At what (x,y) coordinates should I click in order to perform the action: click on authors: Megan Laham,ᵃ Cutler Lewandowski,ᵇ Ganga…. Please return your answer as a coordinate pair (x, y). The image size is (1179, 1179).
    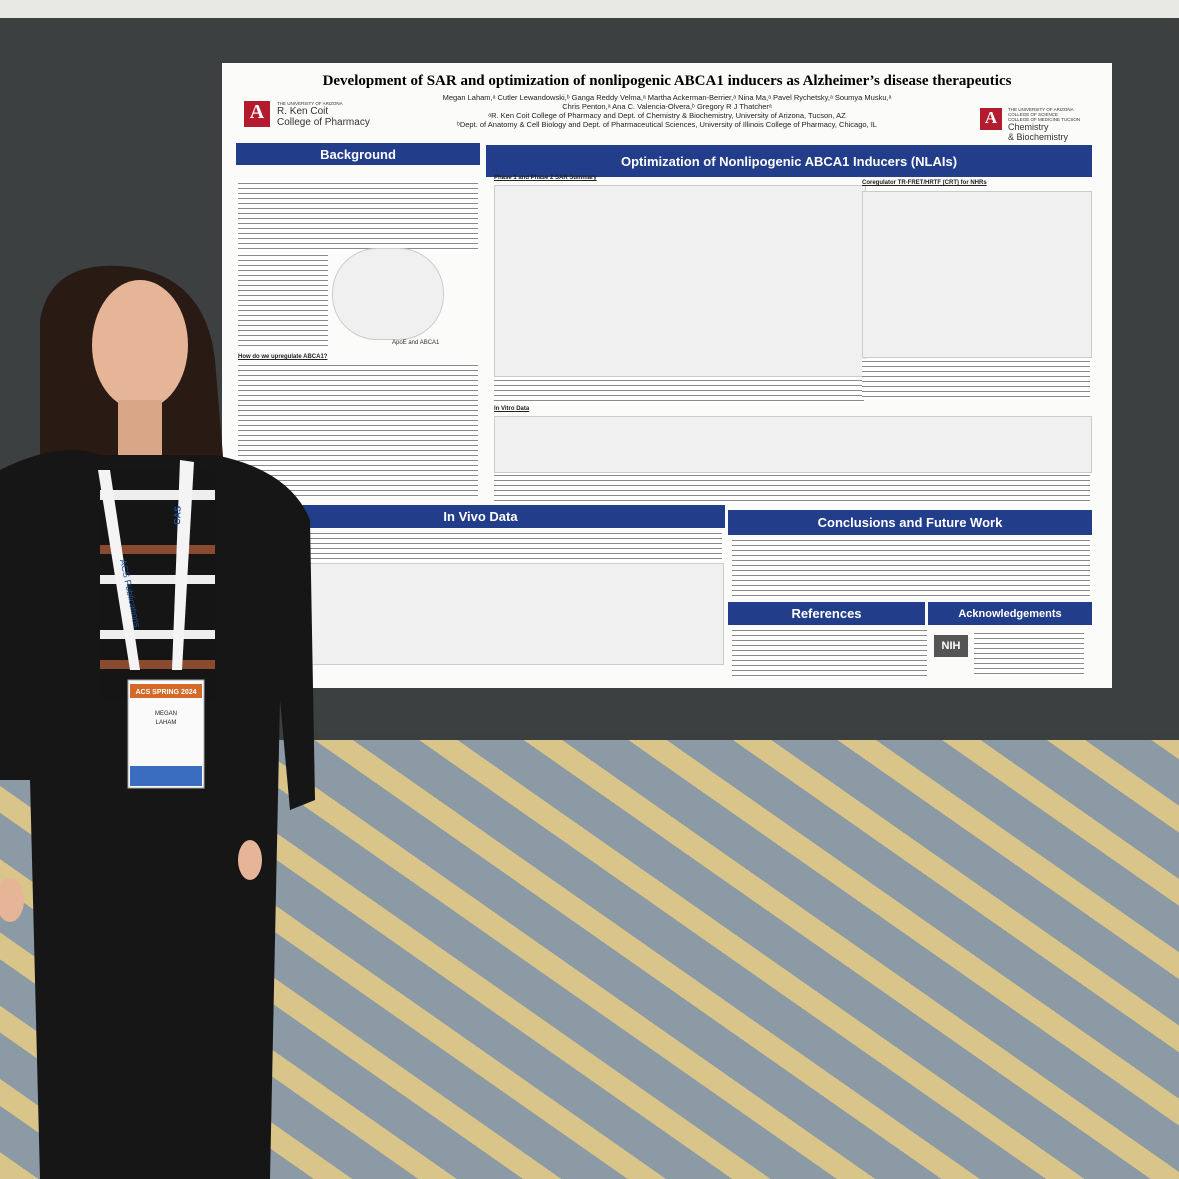
    Looking at the image, I should click on (667, 111).